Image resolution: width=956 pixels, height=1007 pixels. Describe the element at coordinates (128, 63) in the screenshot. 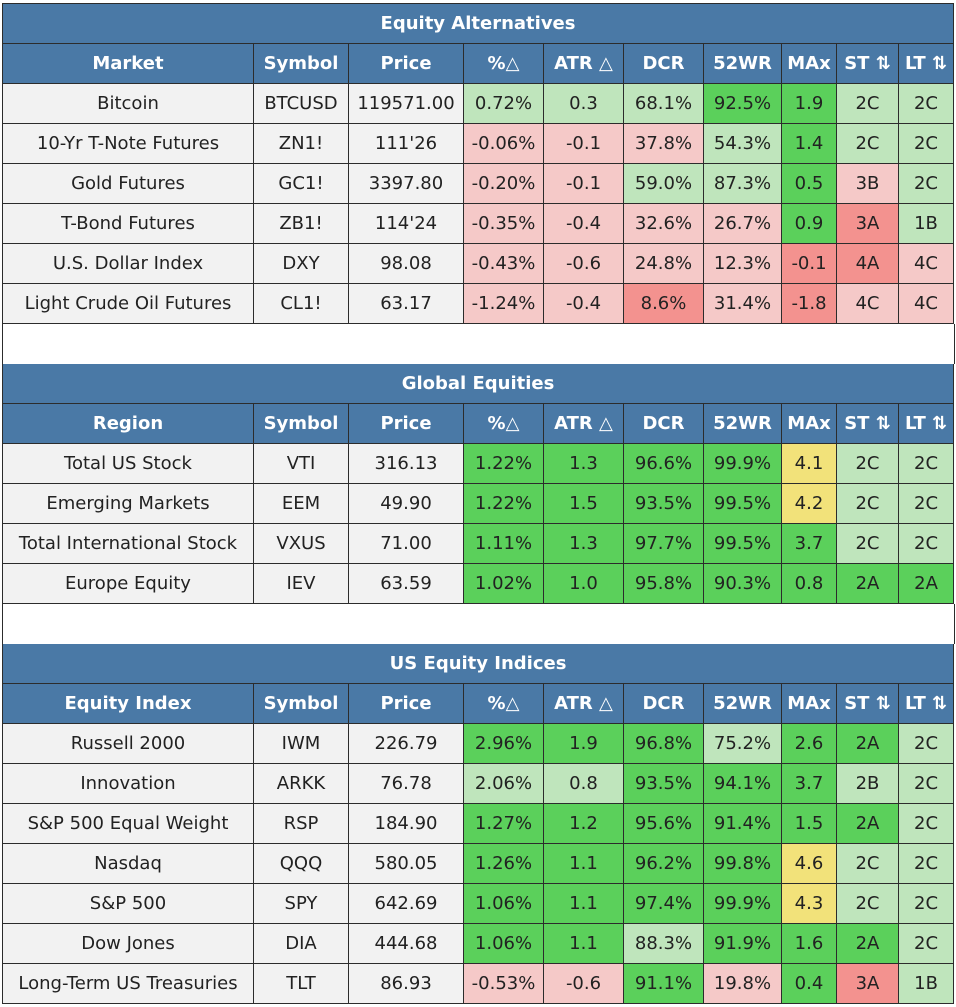

I see `column-header-market: Market` at that location.